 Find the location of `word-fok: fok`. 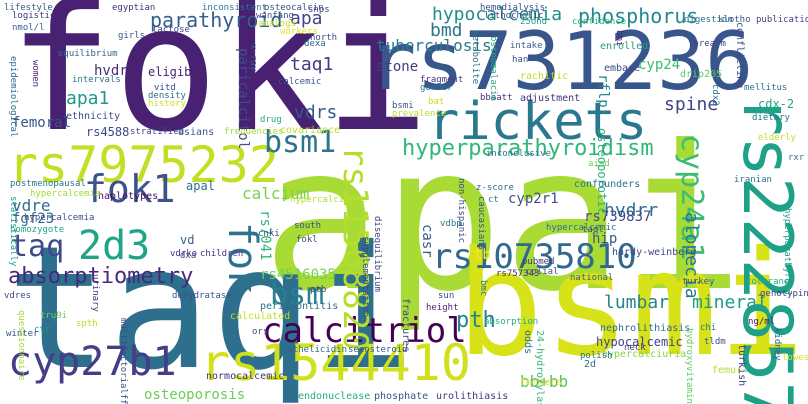

word-fok: fok is located at coordinates (242, 258).